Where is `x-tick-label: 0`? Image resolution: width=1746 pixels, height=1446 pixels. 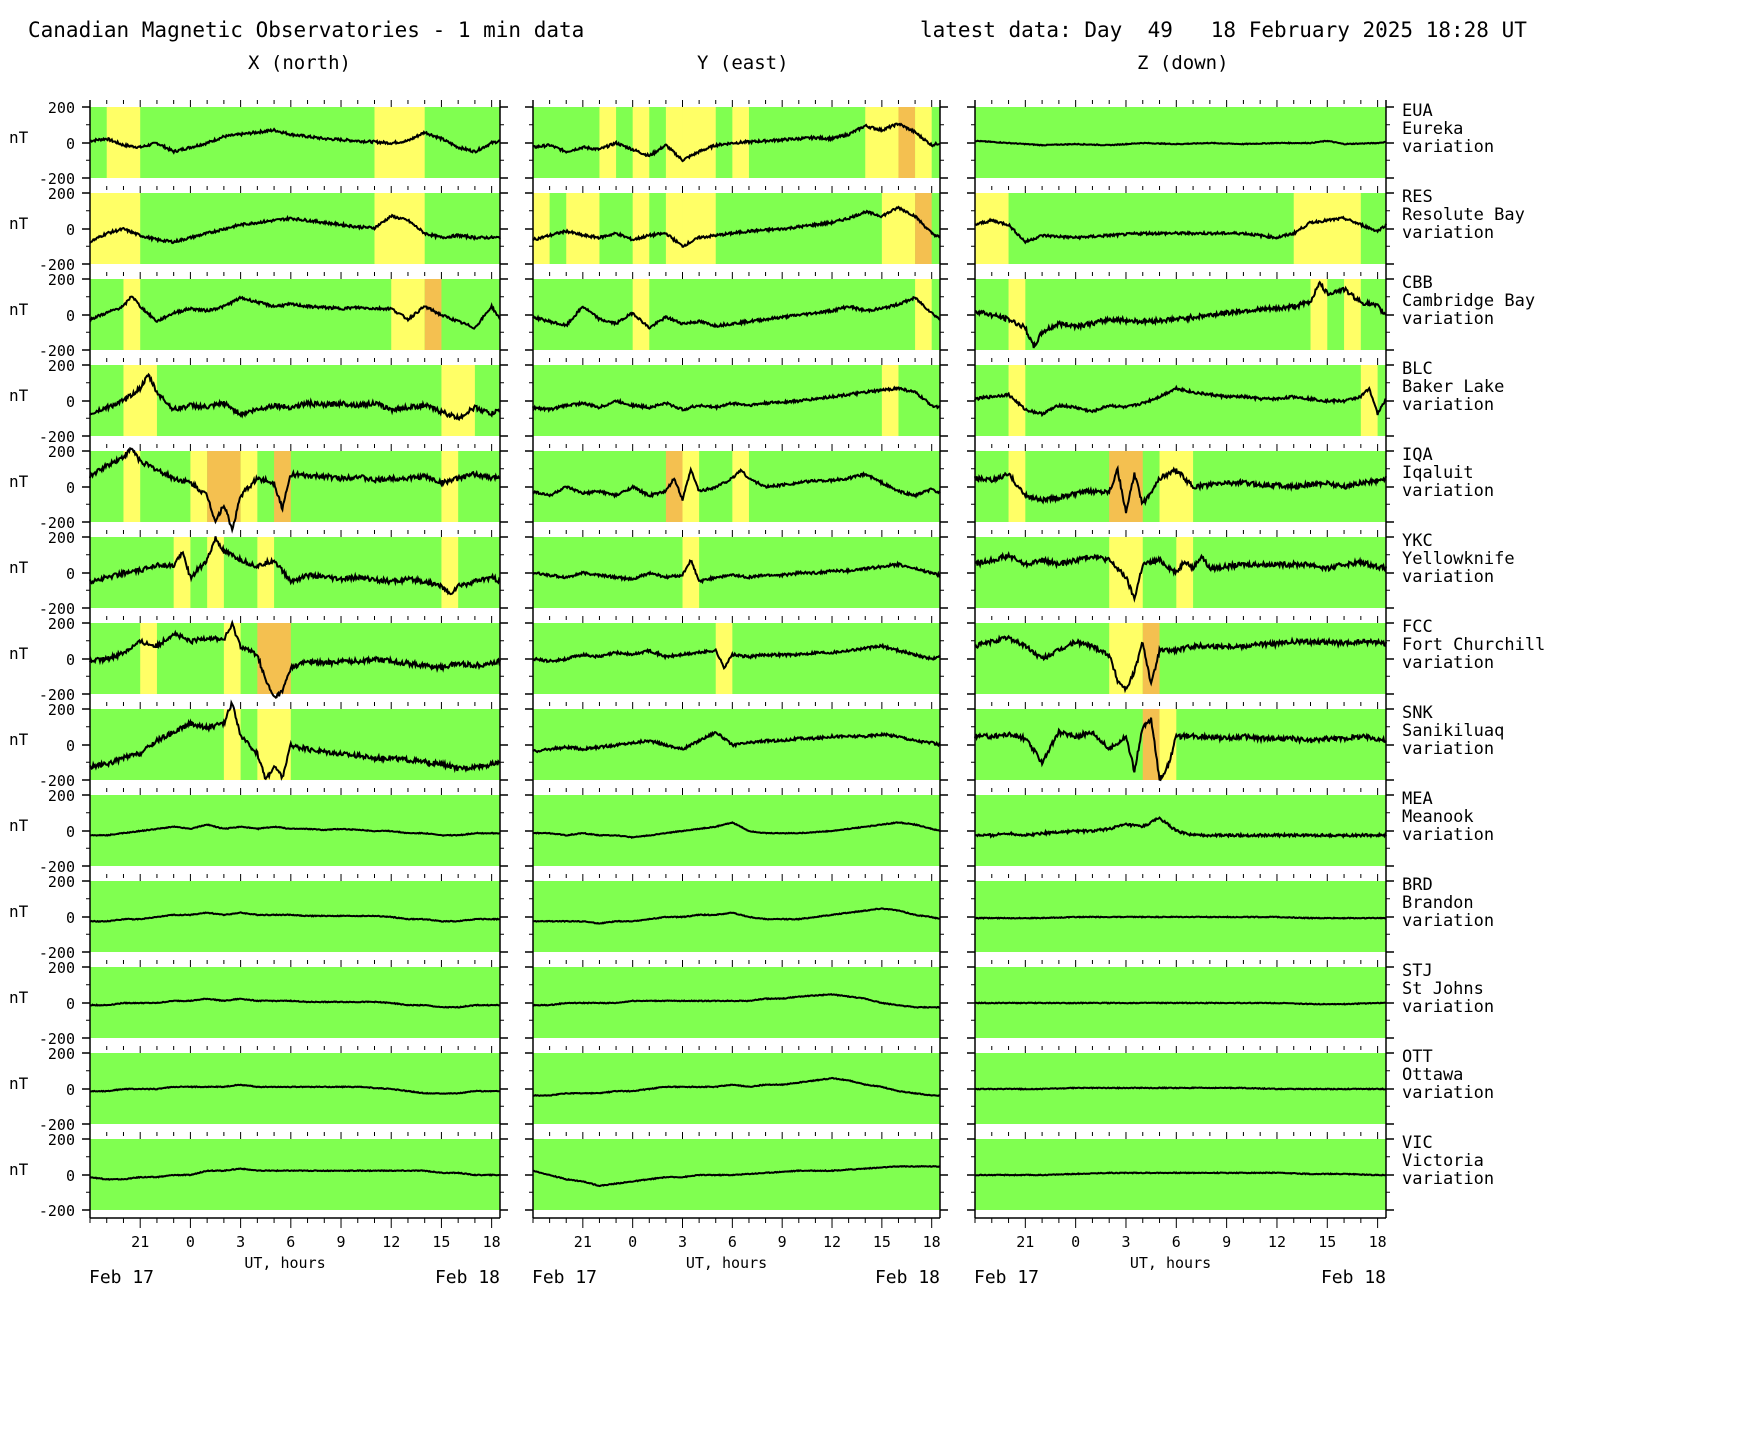
x-tick-label: 0 is located at coordinates (632, 1242).